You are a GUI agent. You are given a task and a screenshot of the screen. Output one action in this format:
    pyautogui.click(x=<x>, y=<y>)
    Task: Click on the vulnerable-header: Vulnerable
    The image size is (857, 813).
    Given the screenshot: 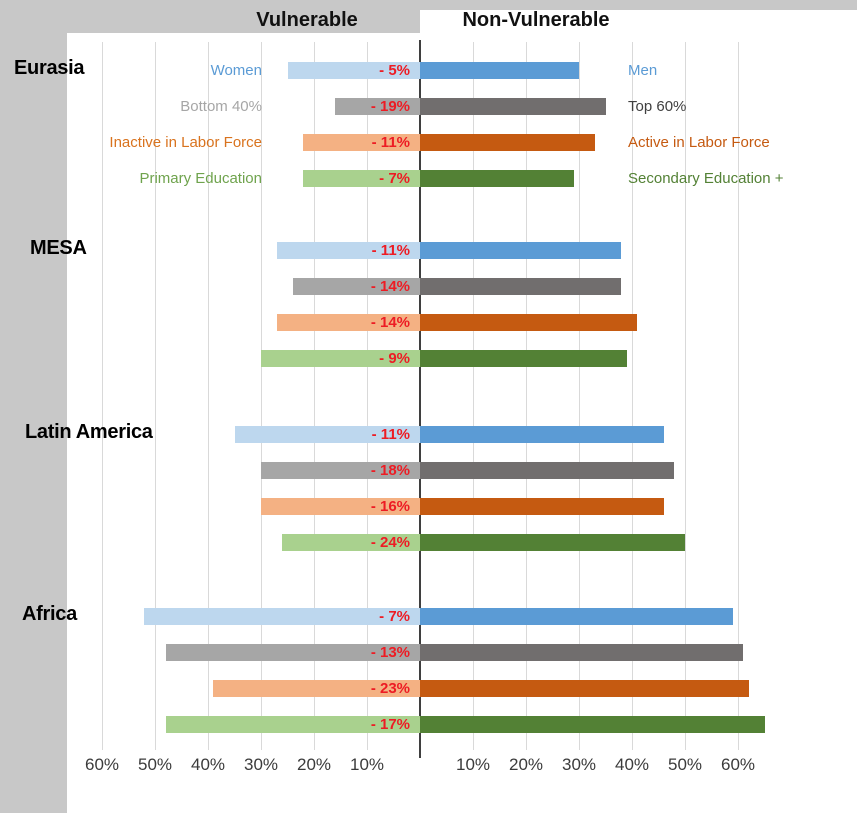 What is the action you would take?
    pyautogui.click(x=307, y=20)
    